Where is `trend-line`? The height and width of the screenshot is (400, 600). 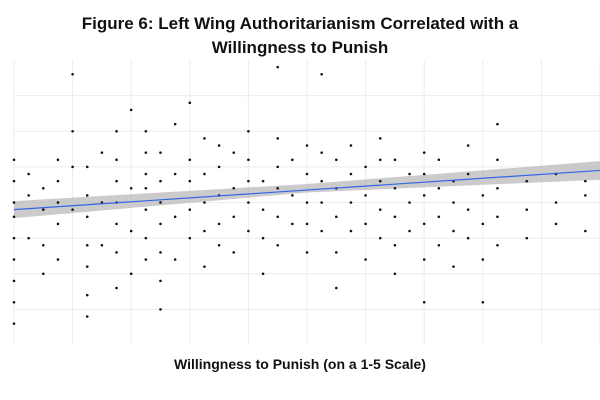
trend-line is located at coordinates (306, 190).